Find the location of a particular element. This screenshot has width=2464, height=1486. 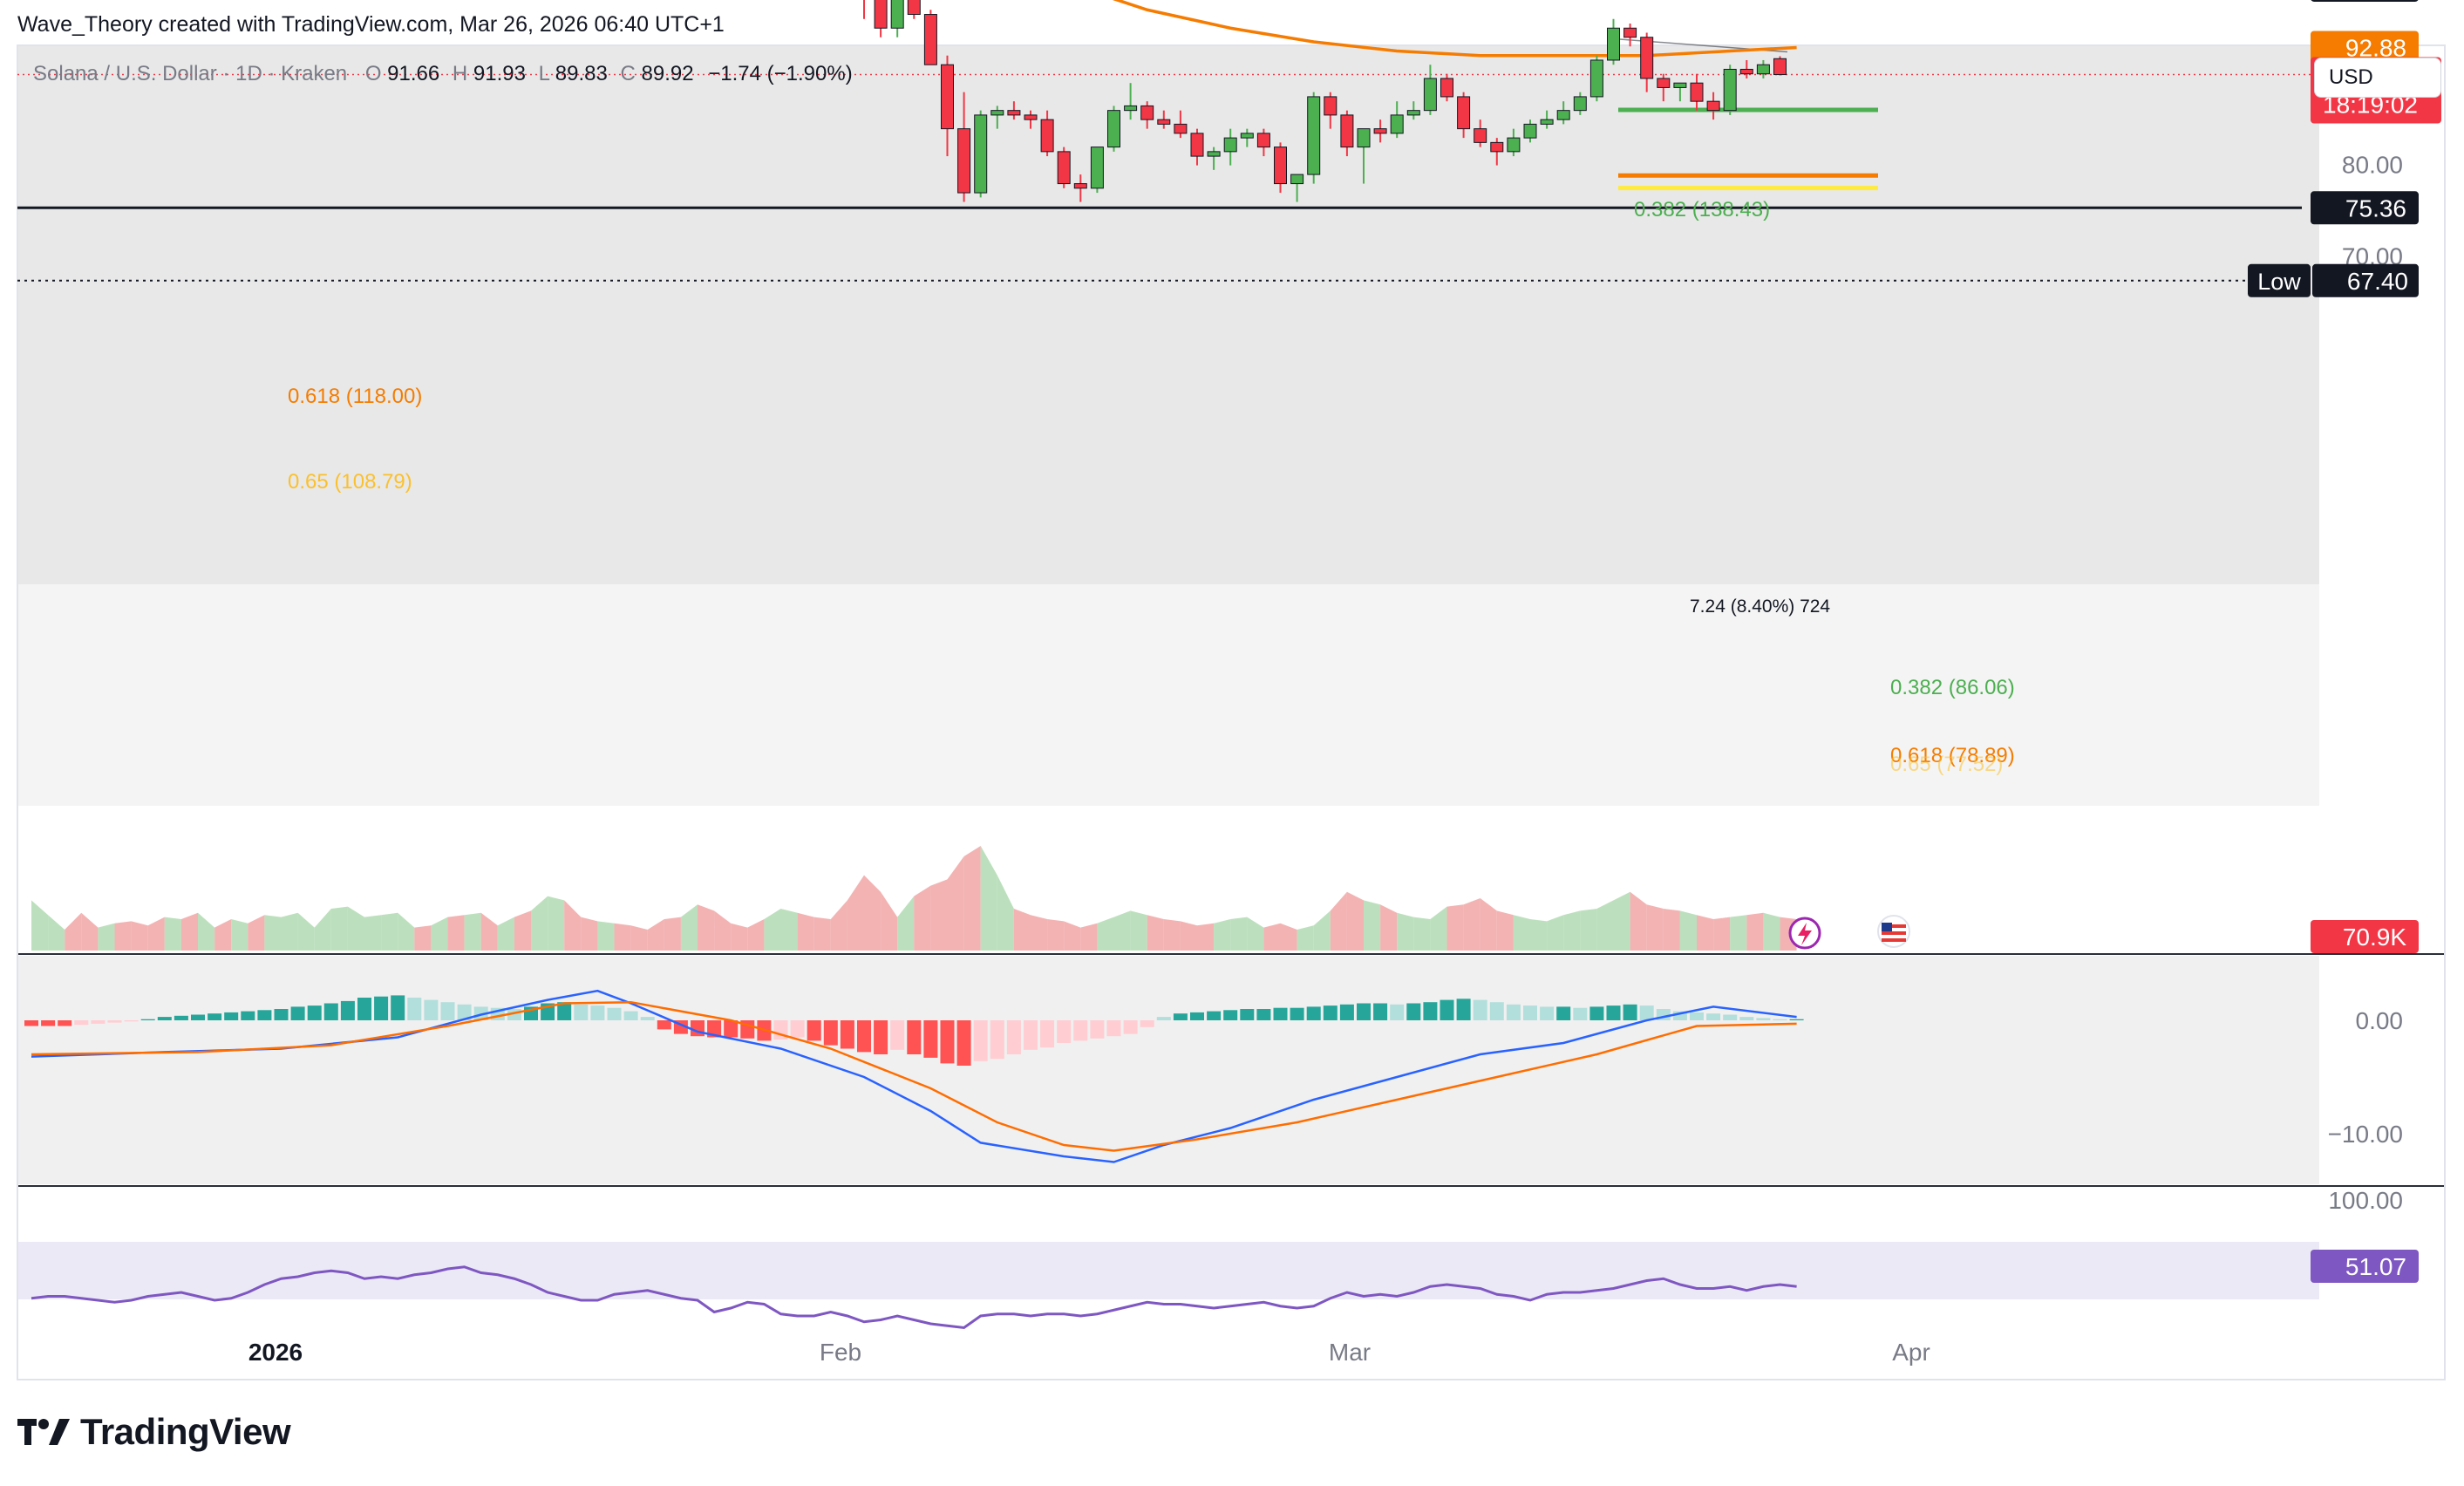

support-price-badge: 75.36 is located at coordinates (2365, 208).